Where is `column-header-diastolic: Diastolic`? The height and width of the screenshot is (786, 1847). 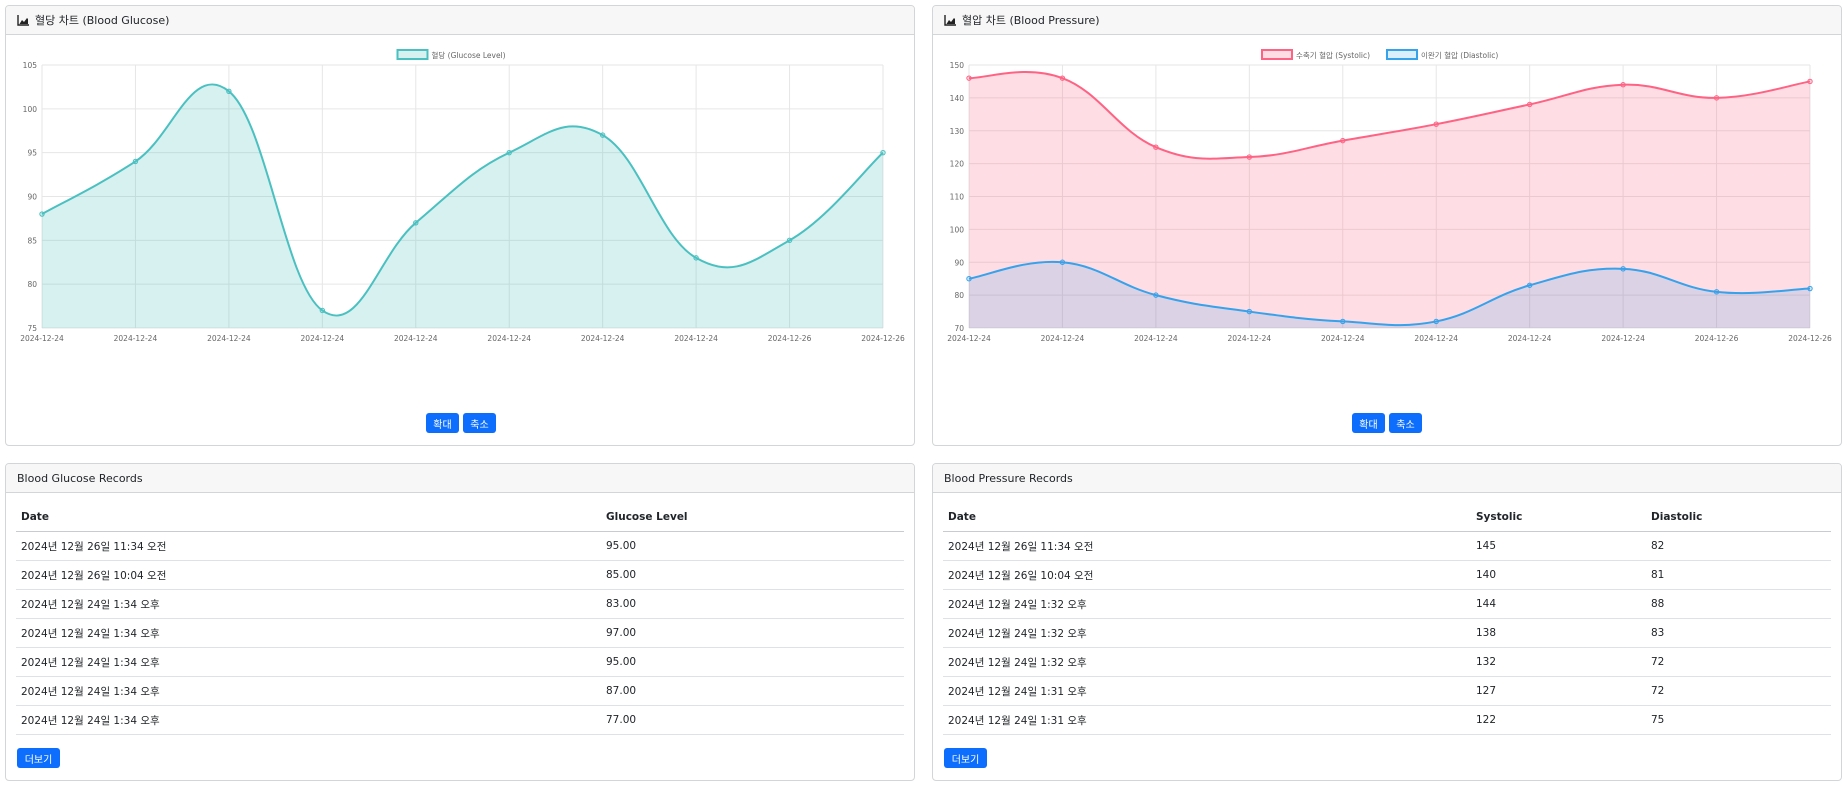 column-header-diastolic: Diastolic is located at coordinates (1738, 517).